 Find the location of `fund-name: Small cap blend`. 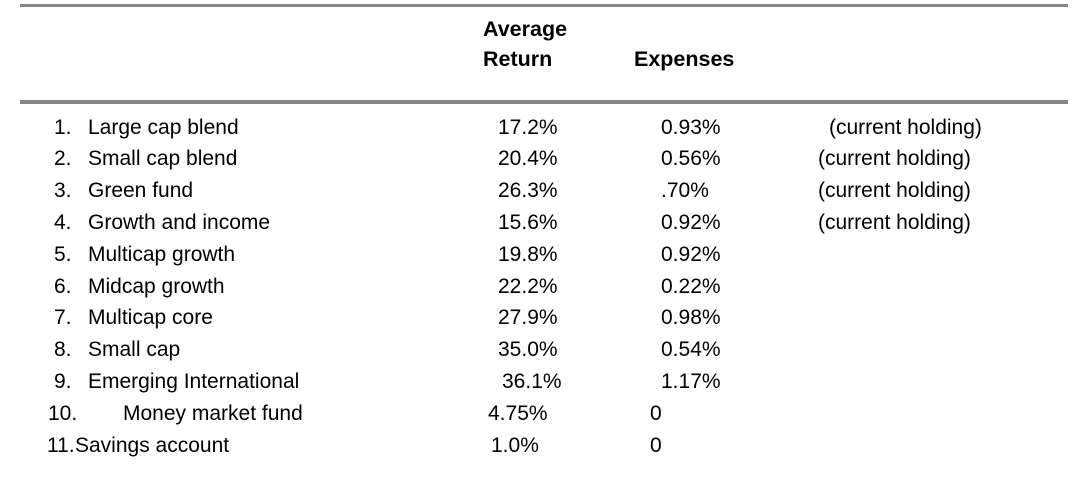

fund-name: Small cap blend is located at coordinates (163, 159).